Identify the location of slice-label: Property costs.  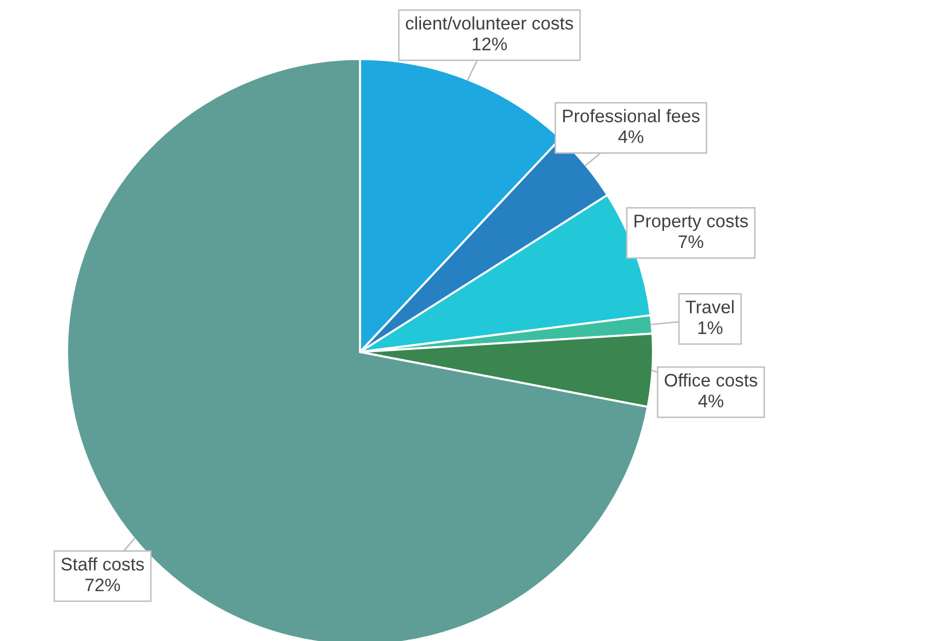
(691, 222).